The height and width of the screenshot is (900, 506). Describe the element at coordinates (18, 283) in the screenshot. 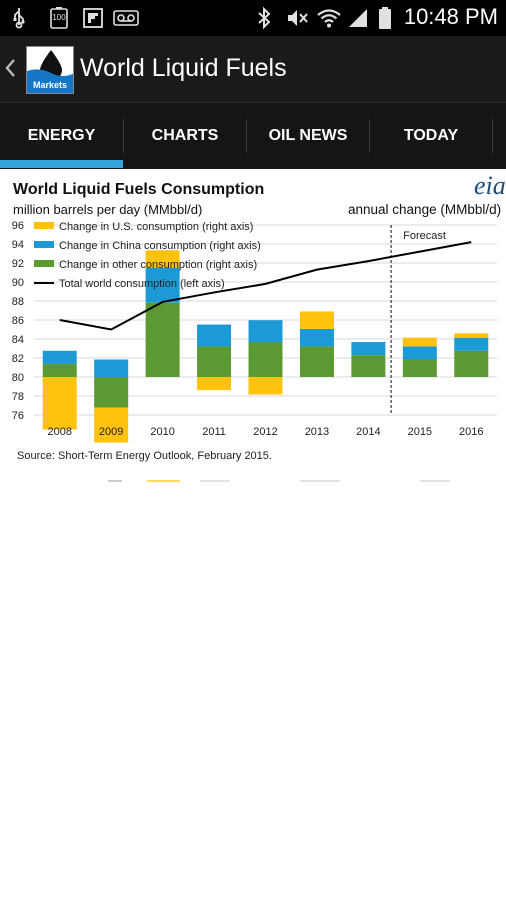

I see `y-tick-label: 90` at that location.